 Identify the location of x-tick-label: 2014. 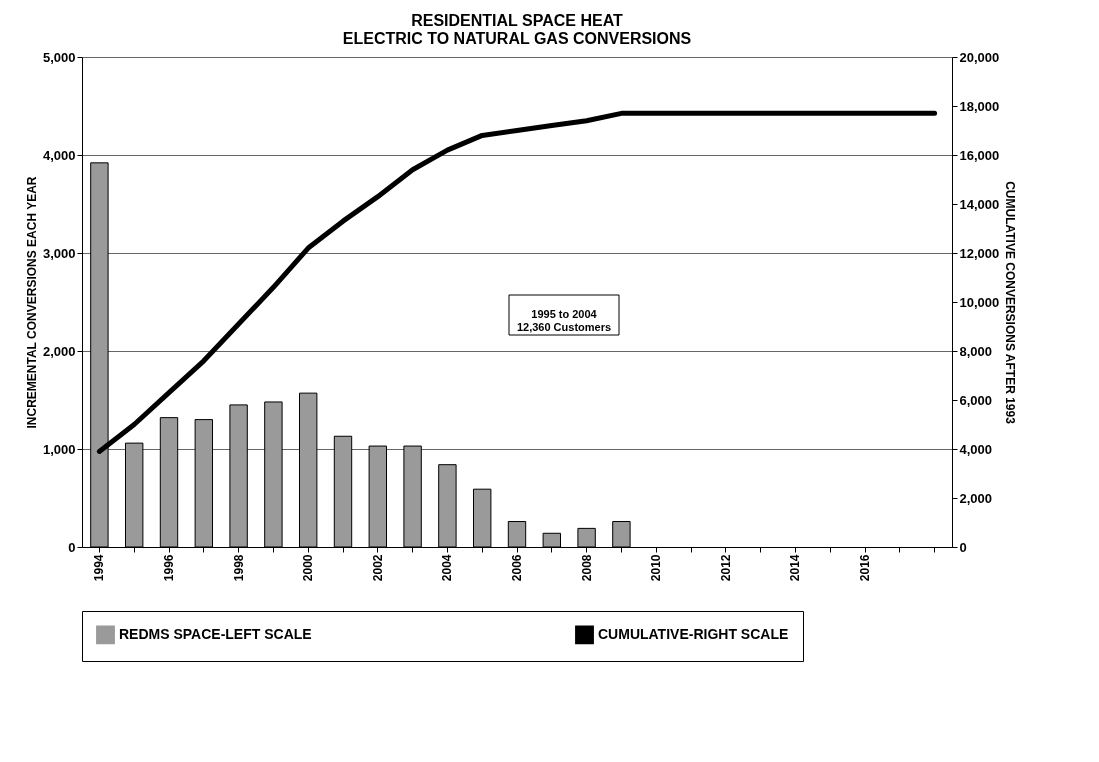
(795, 568).